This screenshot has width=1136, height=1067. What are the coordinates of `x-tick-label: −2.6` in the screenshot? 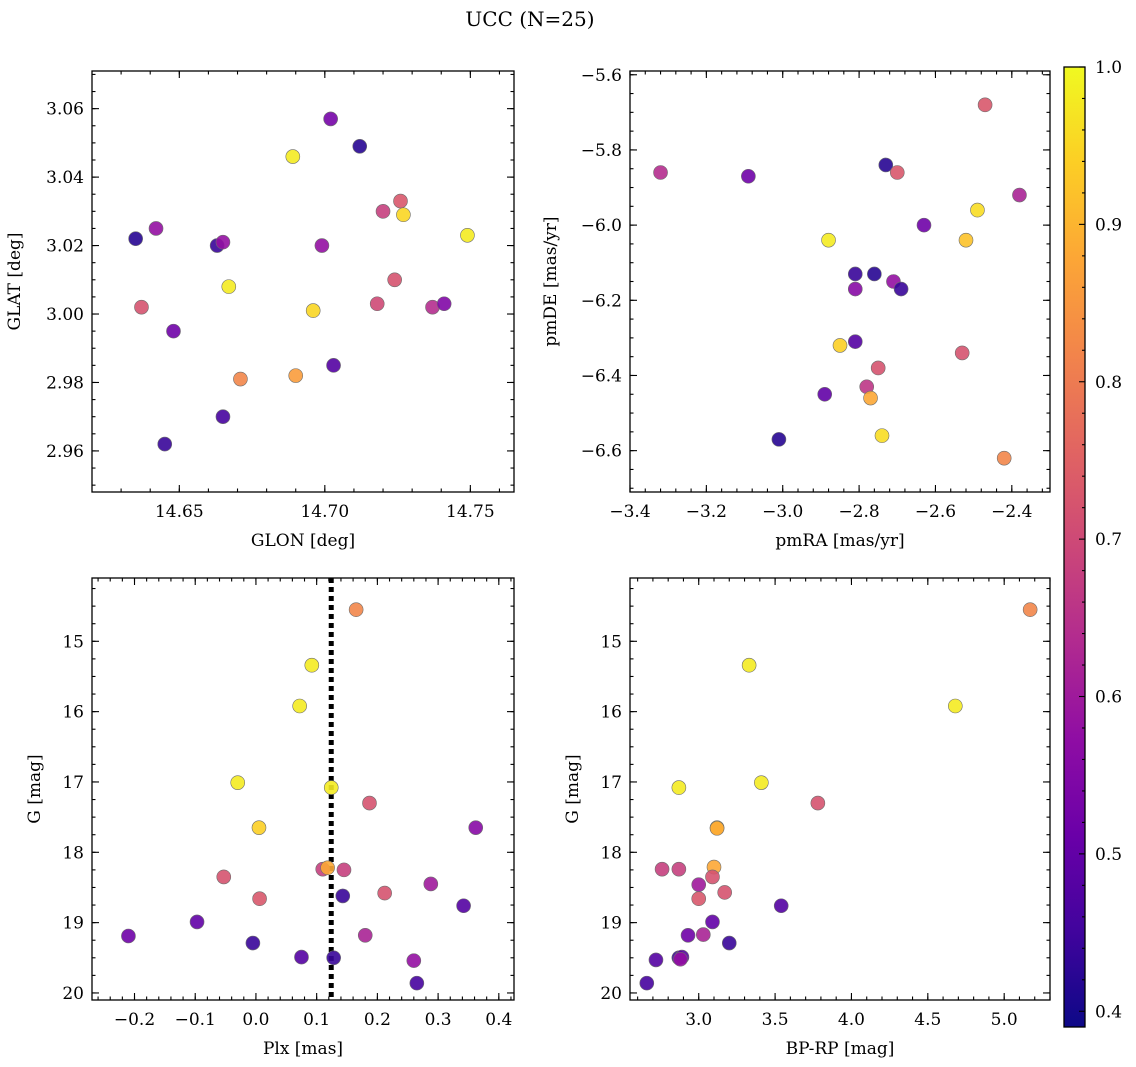 It's located at (935, 512).